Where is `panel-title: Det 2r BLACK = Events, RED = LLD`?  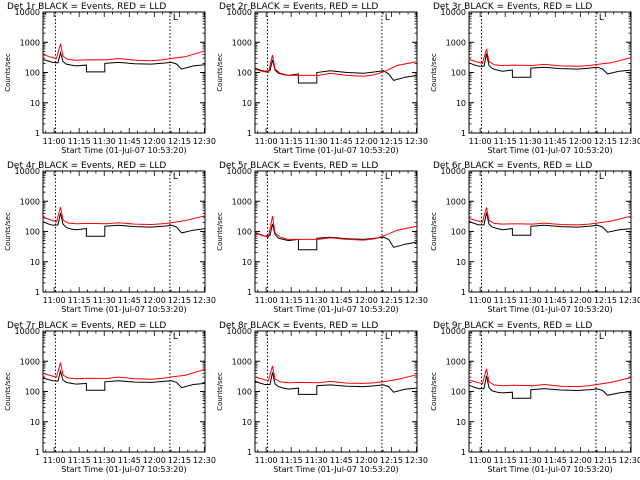
panel-title: Det 2r BLACK = Events, RED = LLD is located at coordinates (298, 7).